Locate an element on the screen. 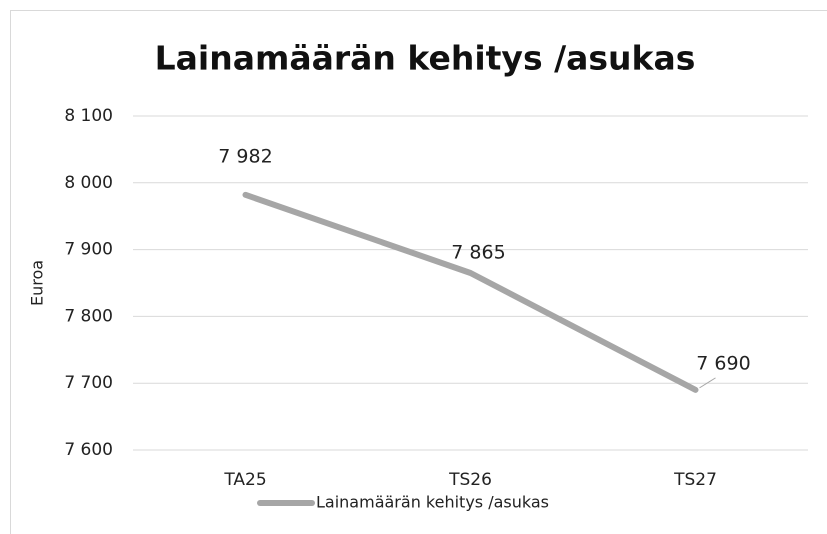 The width and height of the screenshot is (827, 534). x-tick-label: TS26 is located at coordinates (470, 480).